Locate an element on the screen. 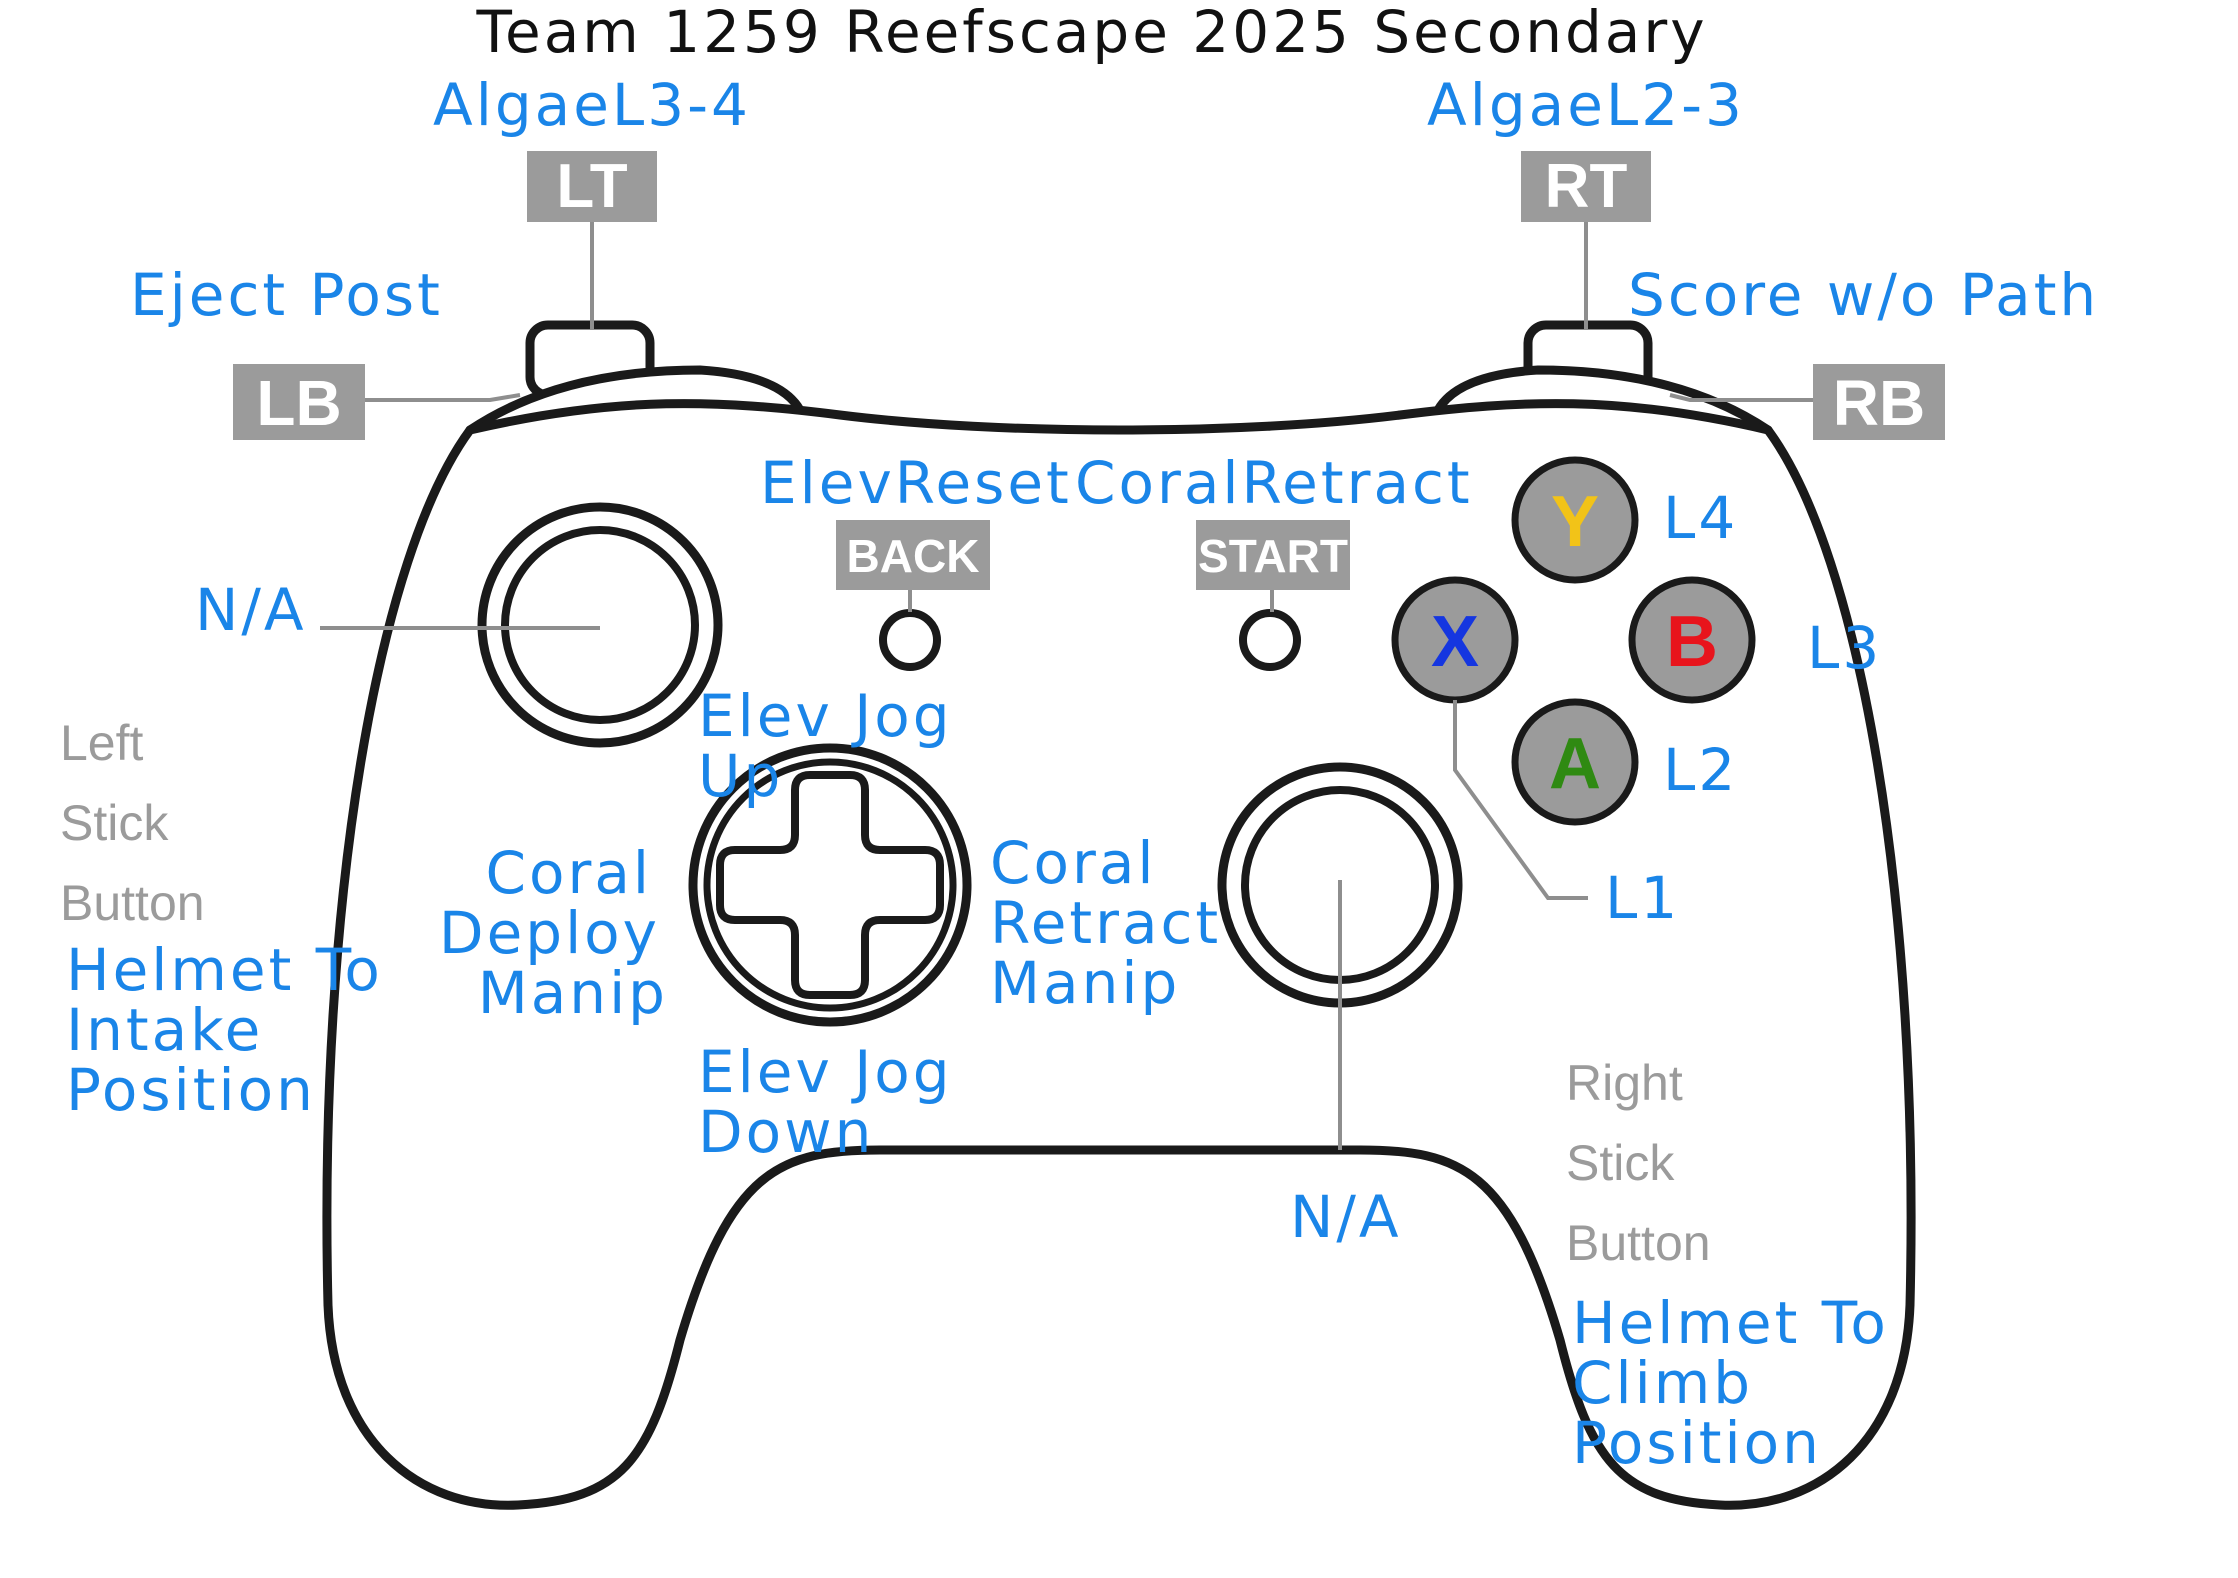 This screenshot has height=1578, width=2238. back-button is located at coordinates (910, 640).